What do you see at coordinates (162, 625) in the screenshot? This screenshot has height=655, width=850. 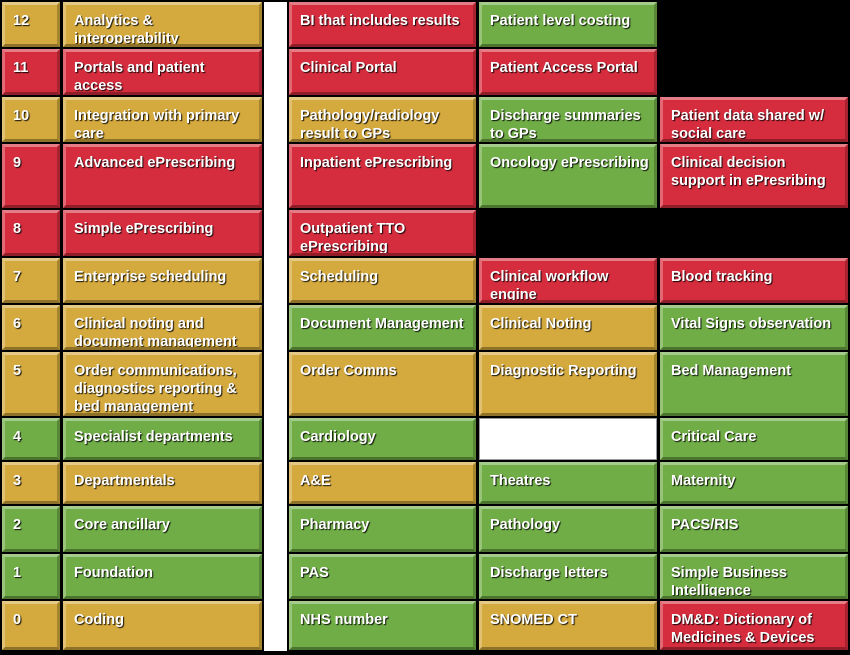 I see `level-label: Coding` at bounding box center [162, 625].